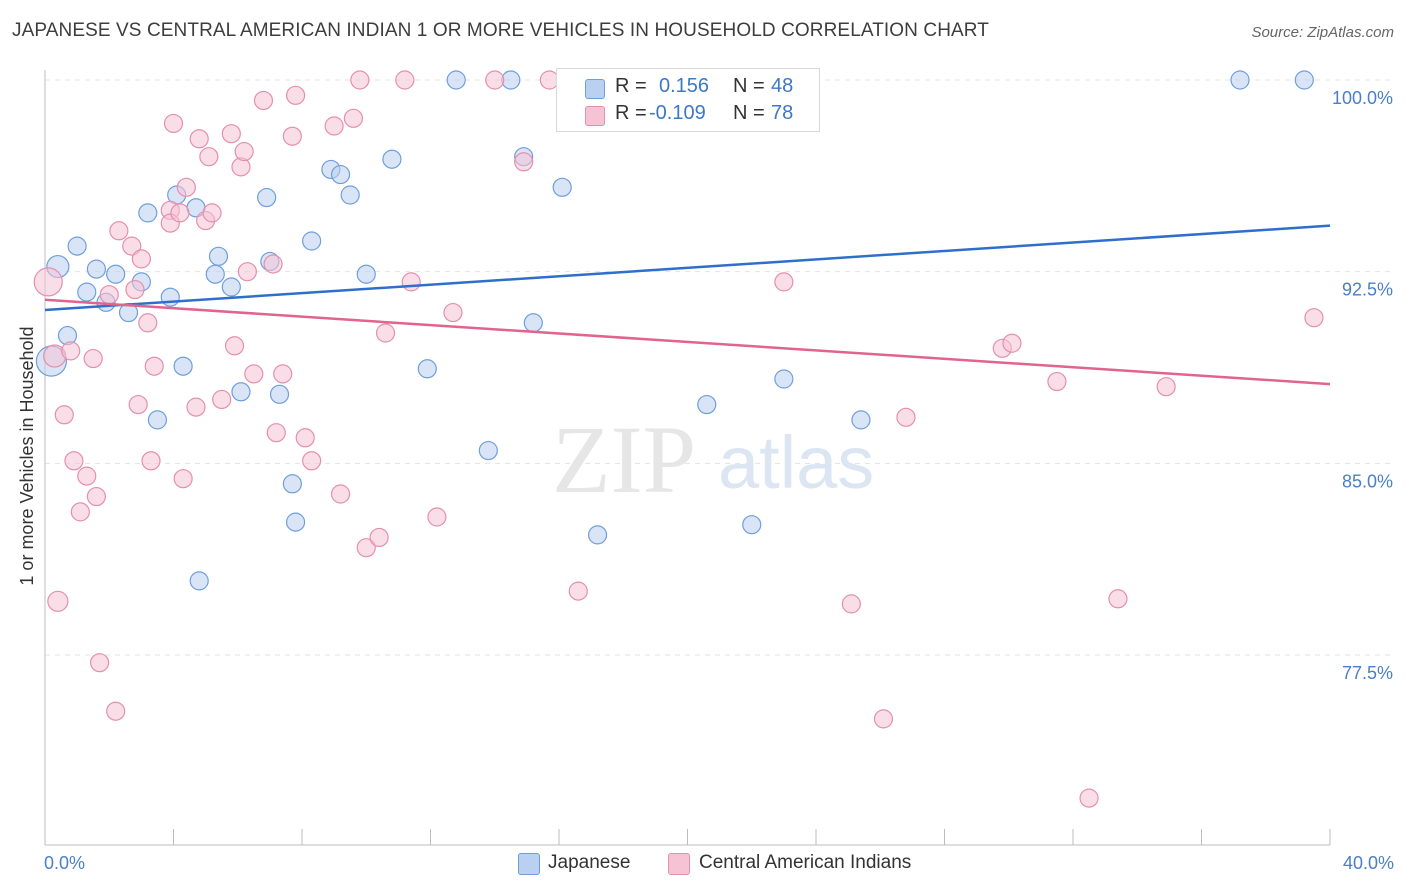  What do you see at coordinates (679, 864) in the screenshot?
I see `bottom-legend-swatch-central-american` at bounding box center [679, 864].